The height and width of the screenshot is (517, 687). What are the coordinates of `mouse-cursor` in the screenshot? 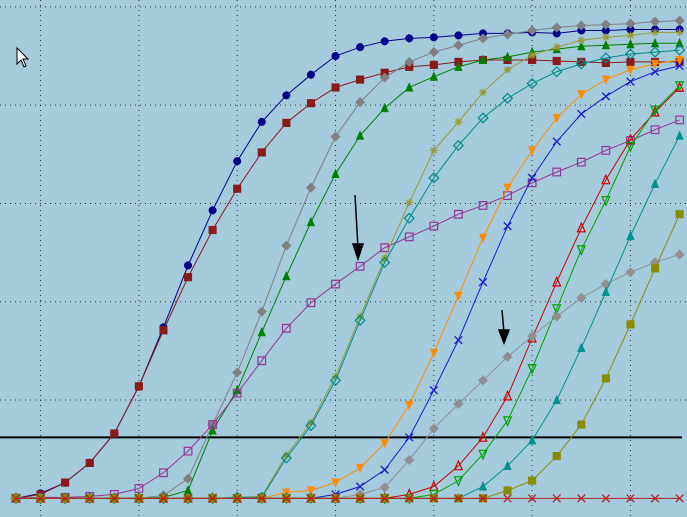 It's located at (23, 57).